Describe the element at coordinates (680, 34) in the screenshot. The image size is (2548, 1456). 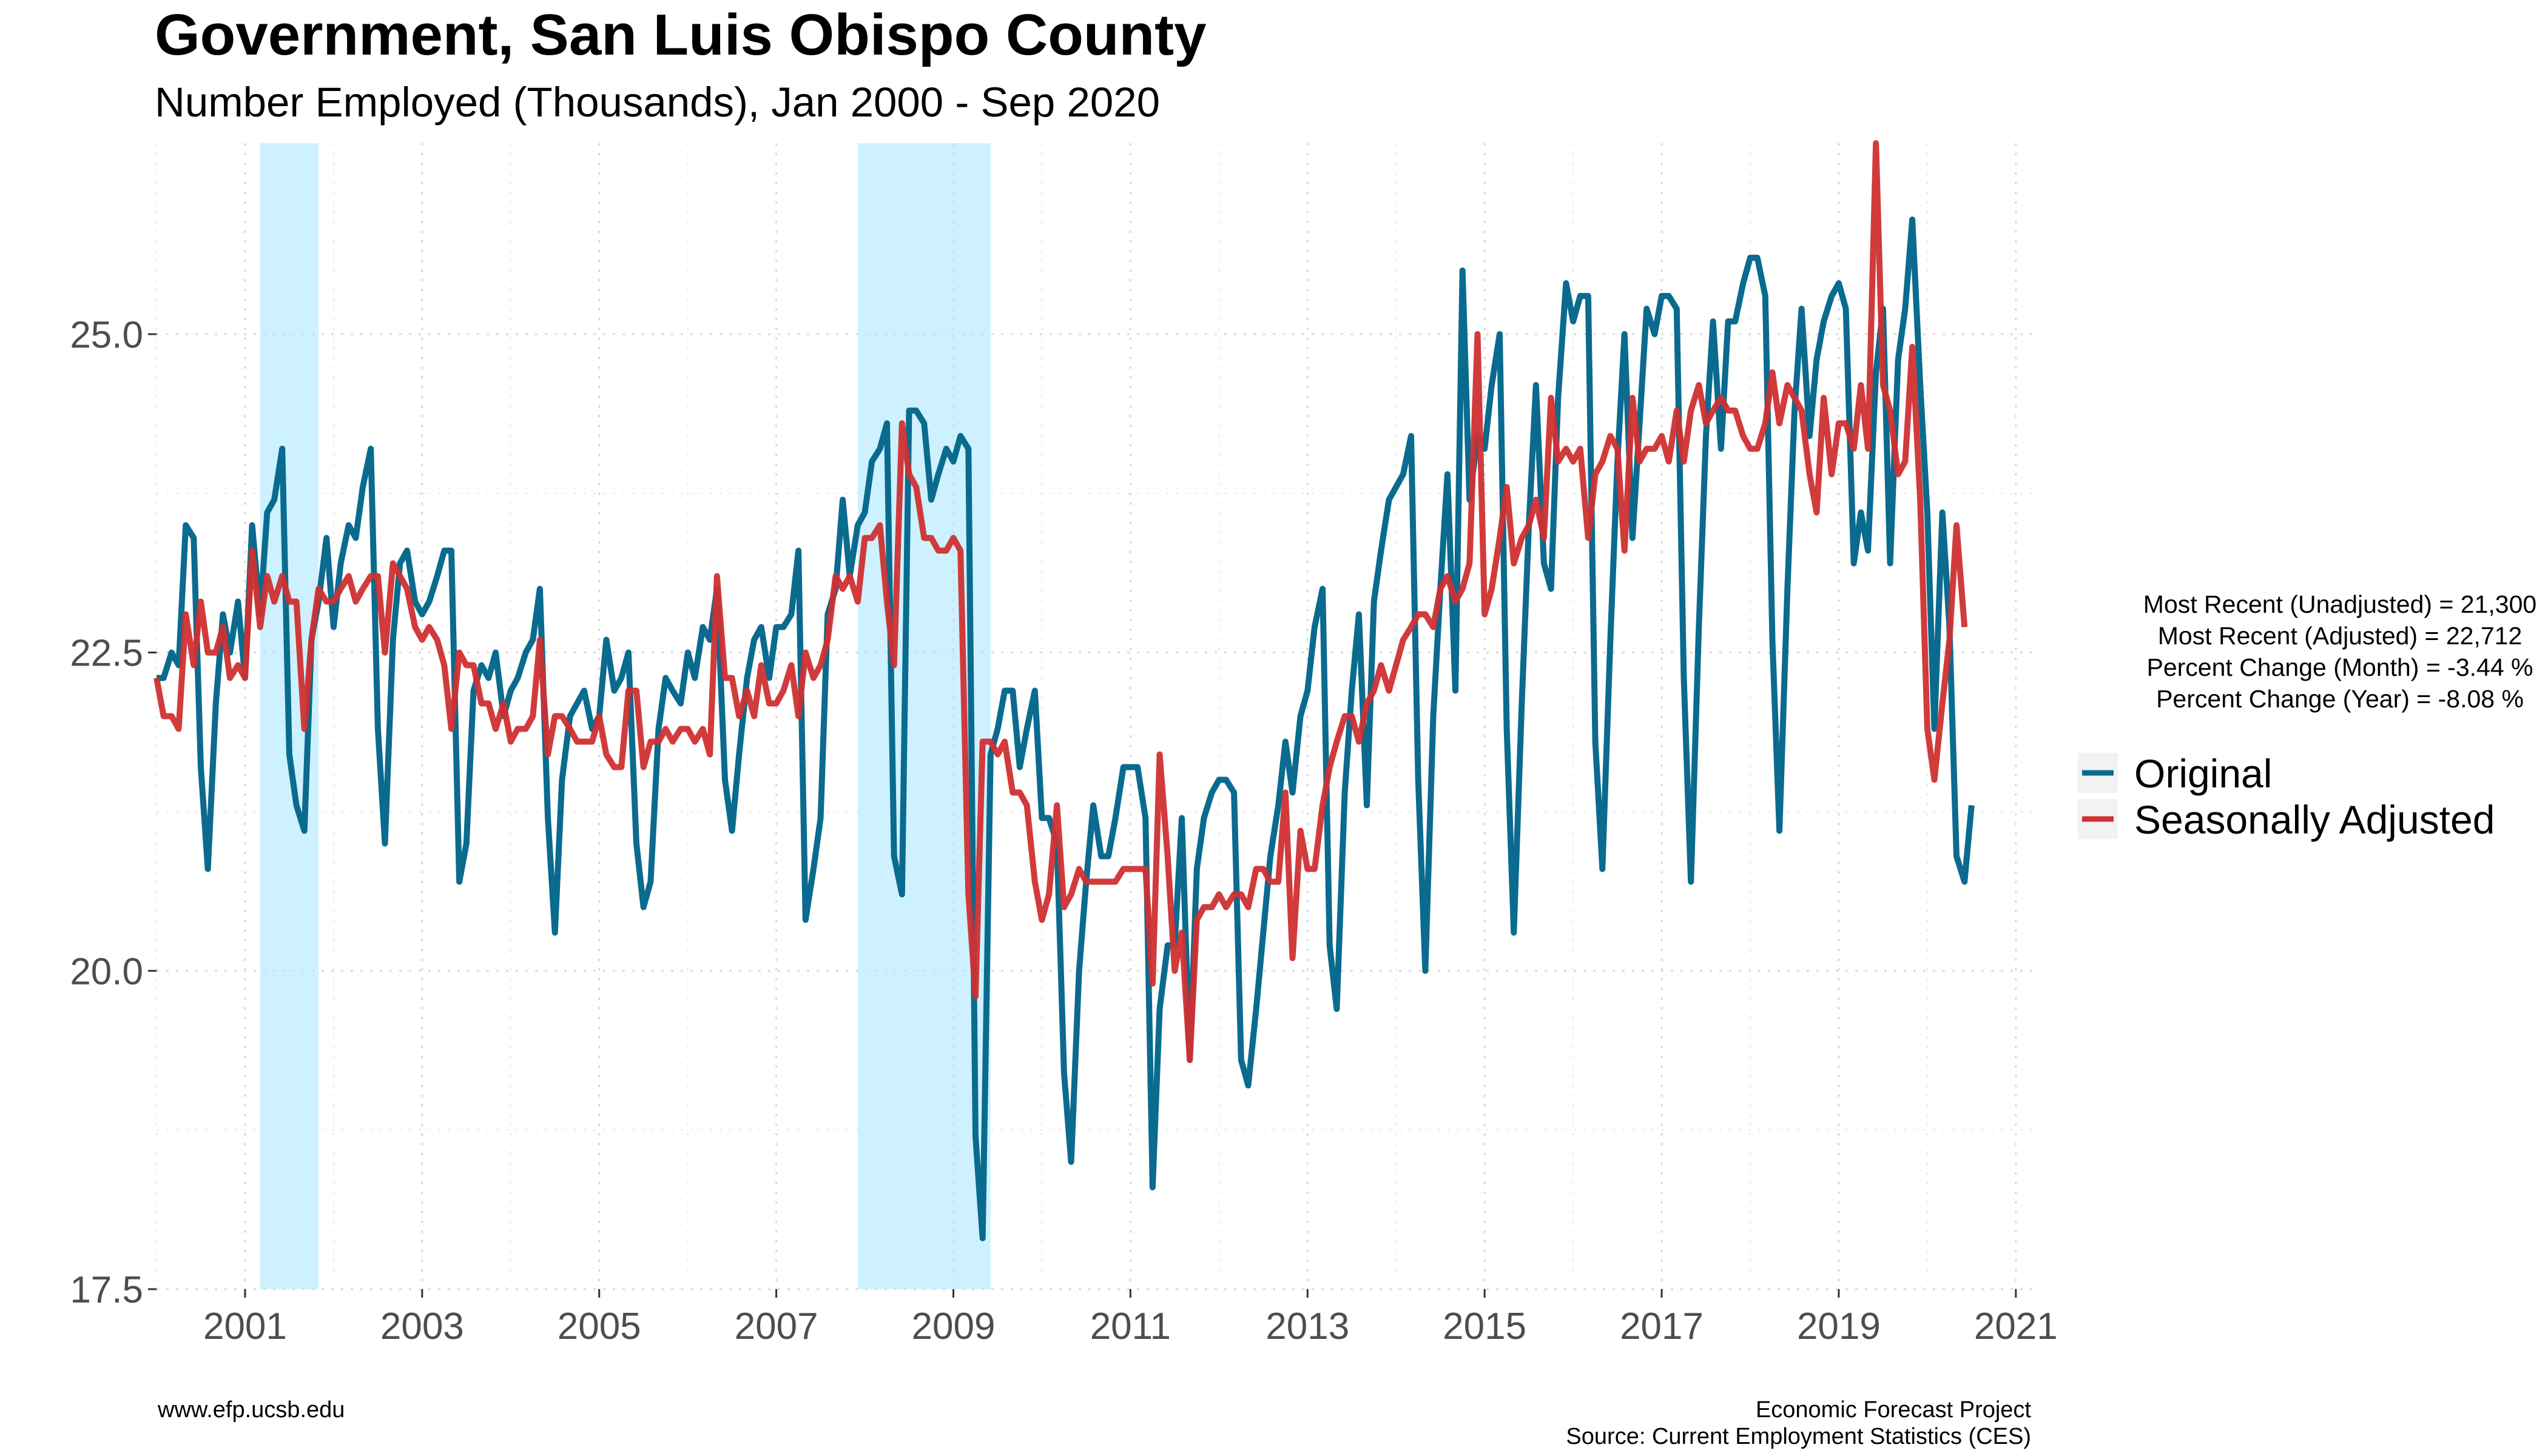
I see `chart-title: Government, San Luis Obispo County` at that location.